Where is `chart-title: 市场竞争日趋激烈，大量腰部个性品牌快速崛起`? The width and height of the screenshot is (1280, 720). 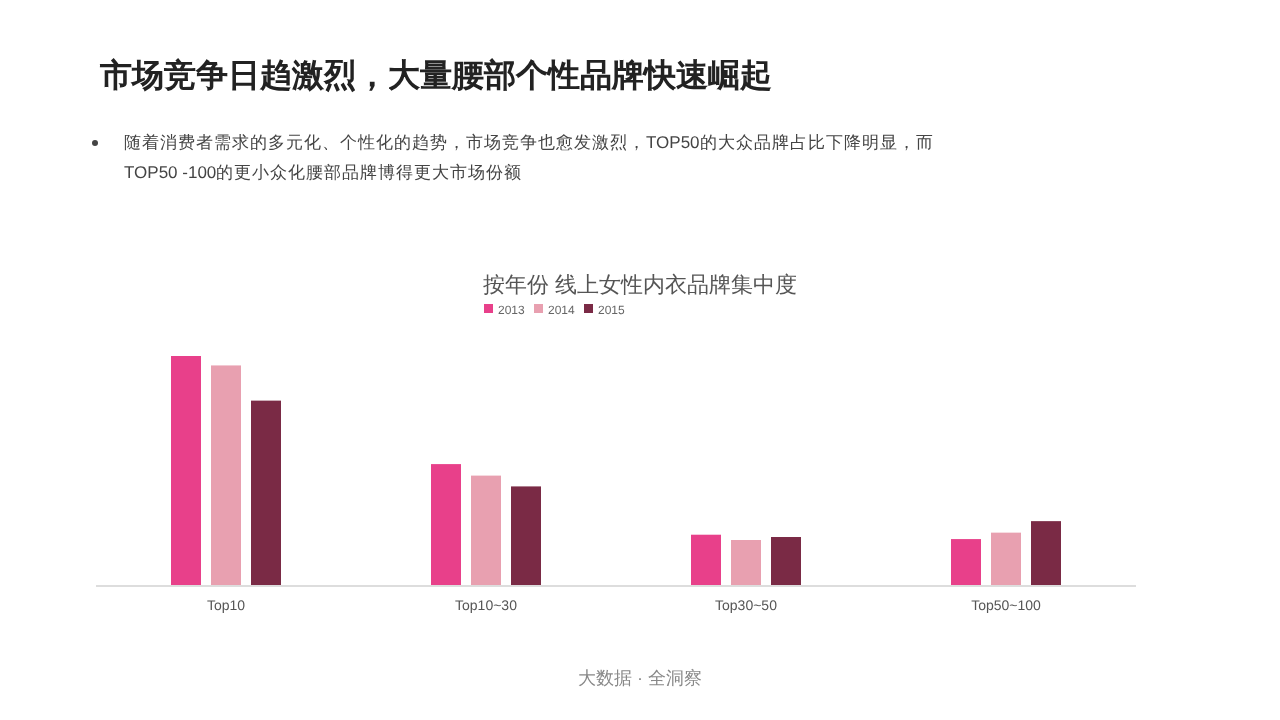
chart-title: 市场竞争日趋激烈，大量腰部个性品牌快速崛起 is located at coordinates (436, 77).